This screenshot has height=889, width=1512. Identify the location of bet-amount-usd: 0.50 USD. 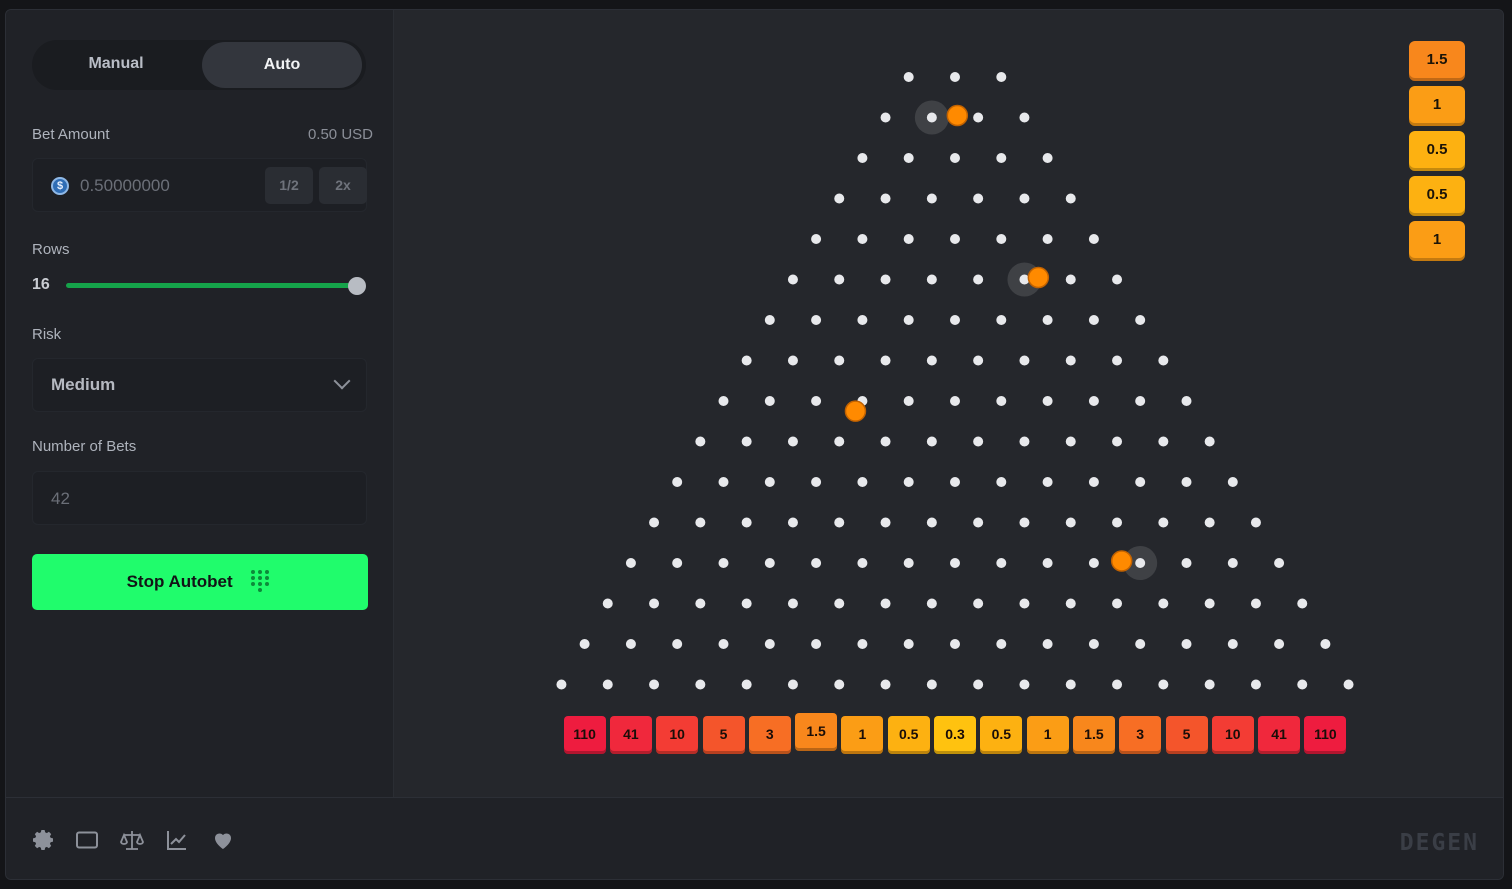
(340, 134).